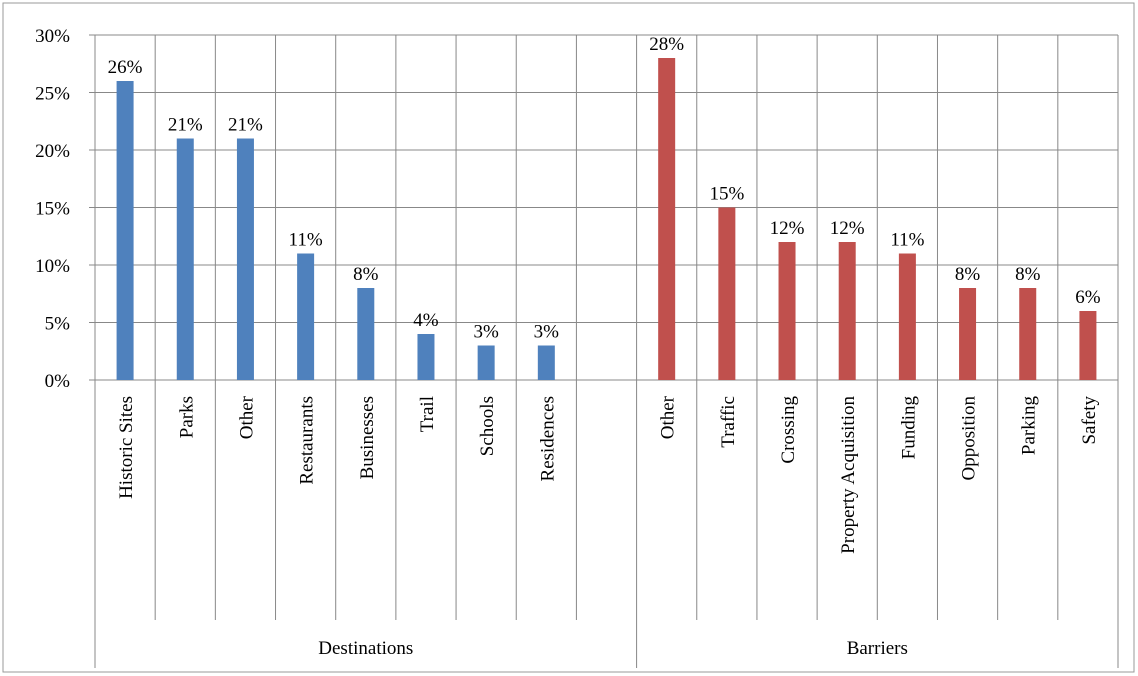 This screenshot has height=676, width=1138. I want to click on y-tick-label: 10%, so click(52, 266).